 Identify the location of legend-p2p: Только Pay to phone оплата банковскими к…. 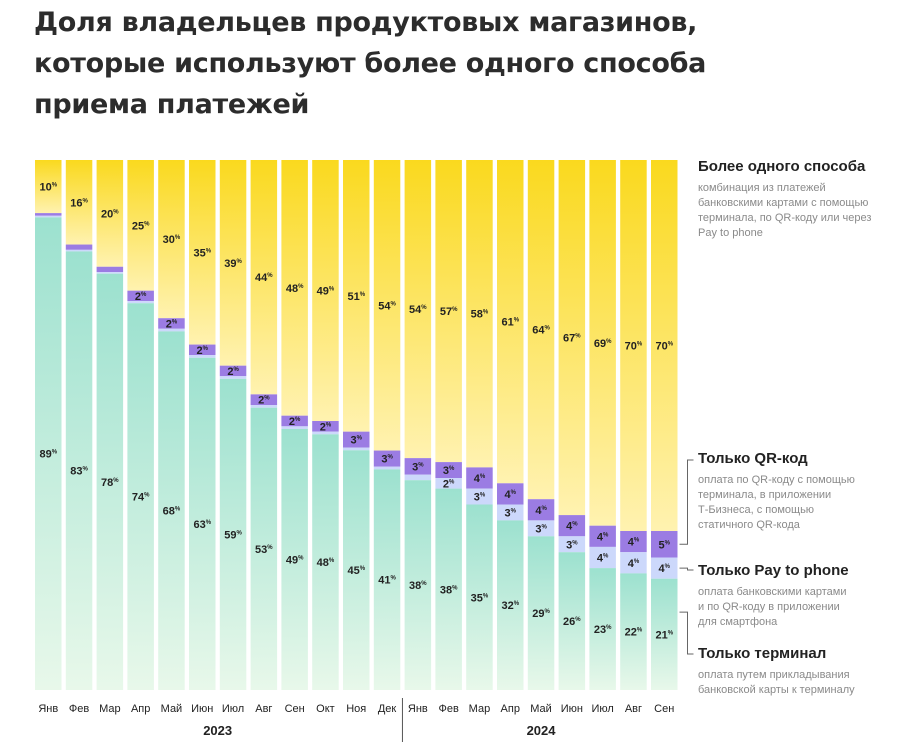
(793, 596).